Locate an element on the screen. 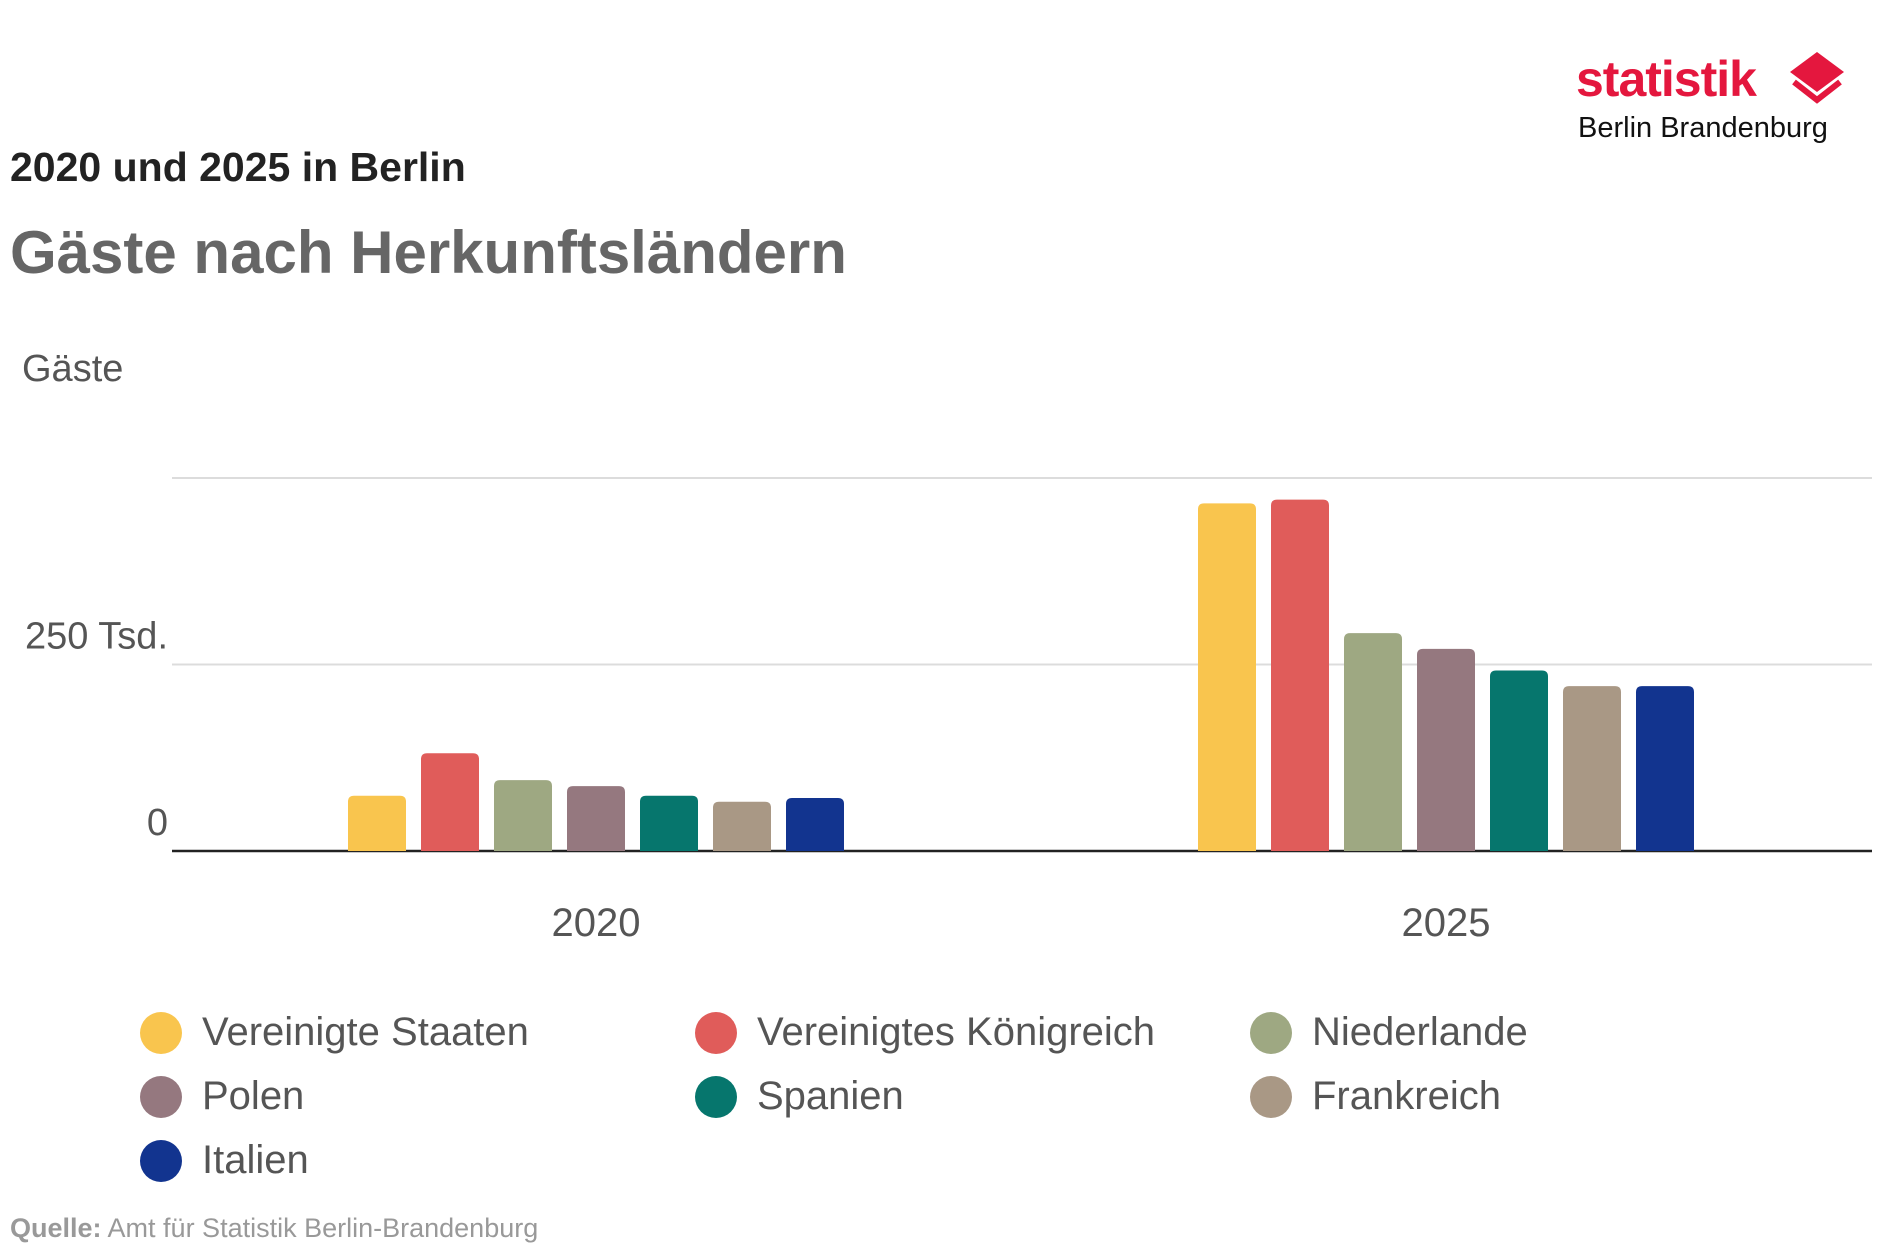 The width and height of the screenshot is (1880, 1253). legend-item: Polen is located at coordinates (222, 1096).